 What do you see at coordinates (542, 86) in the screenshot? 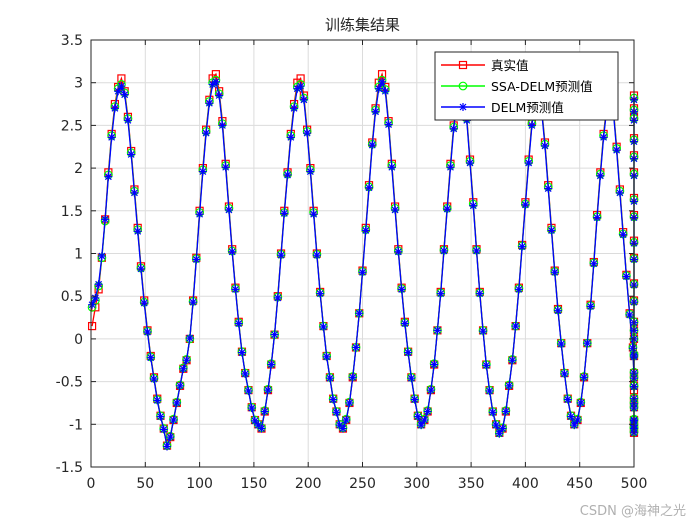
I see `legend-label: SSA-DELM预测值` at bounding box center [542, 86].